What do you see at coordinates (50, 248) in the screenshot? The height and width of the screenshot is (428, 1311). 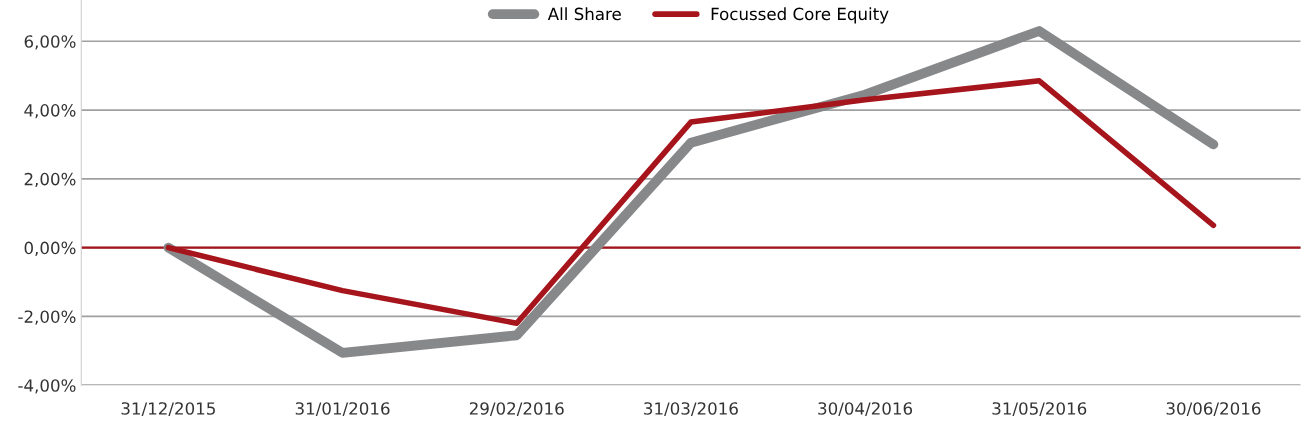 I see `y-tick-label: 0,00%` at bounding box center [50, 248].